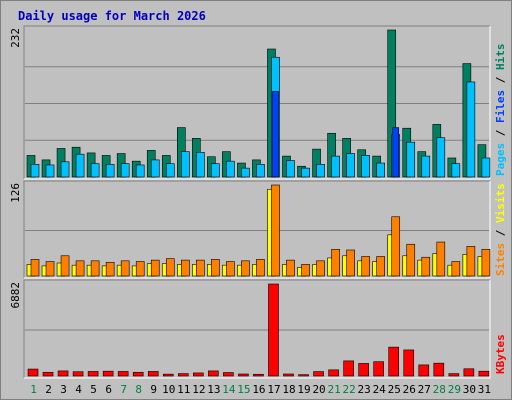  What do you see at coordinates (469, 389) in the screenshot?
I see `x-tick-label: 30` at bounding box center [469, 389].